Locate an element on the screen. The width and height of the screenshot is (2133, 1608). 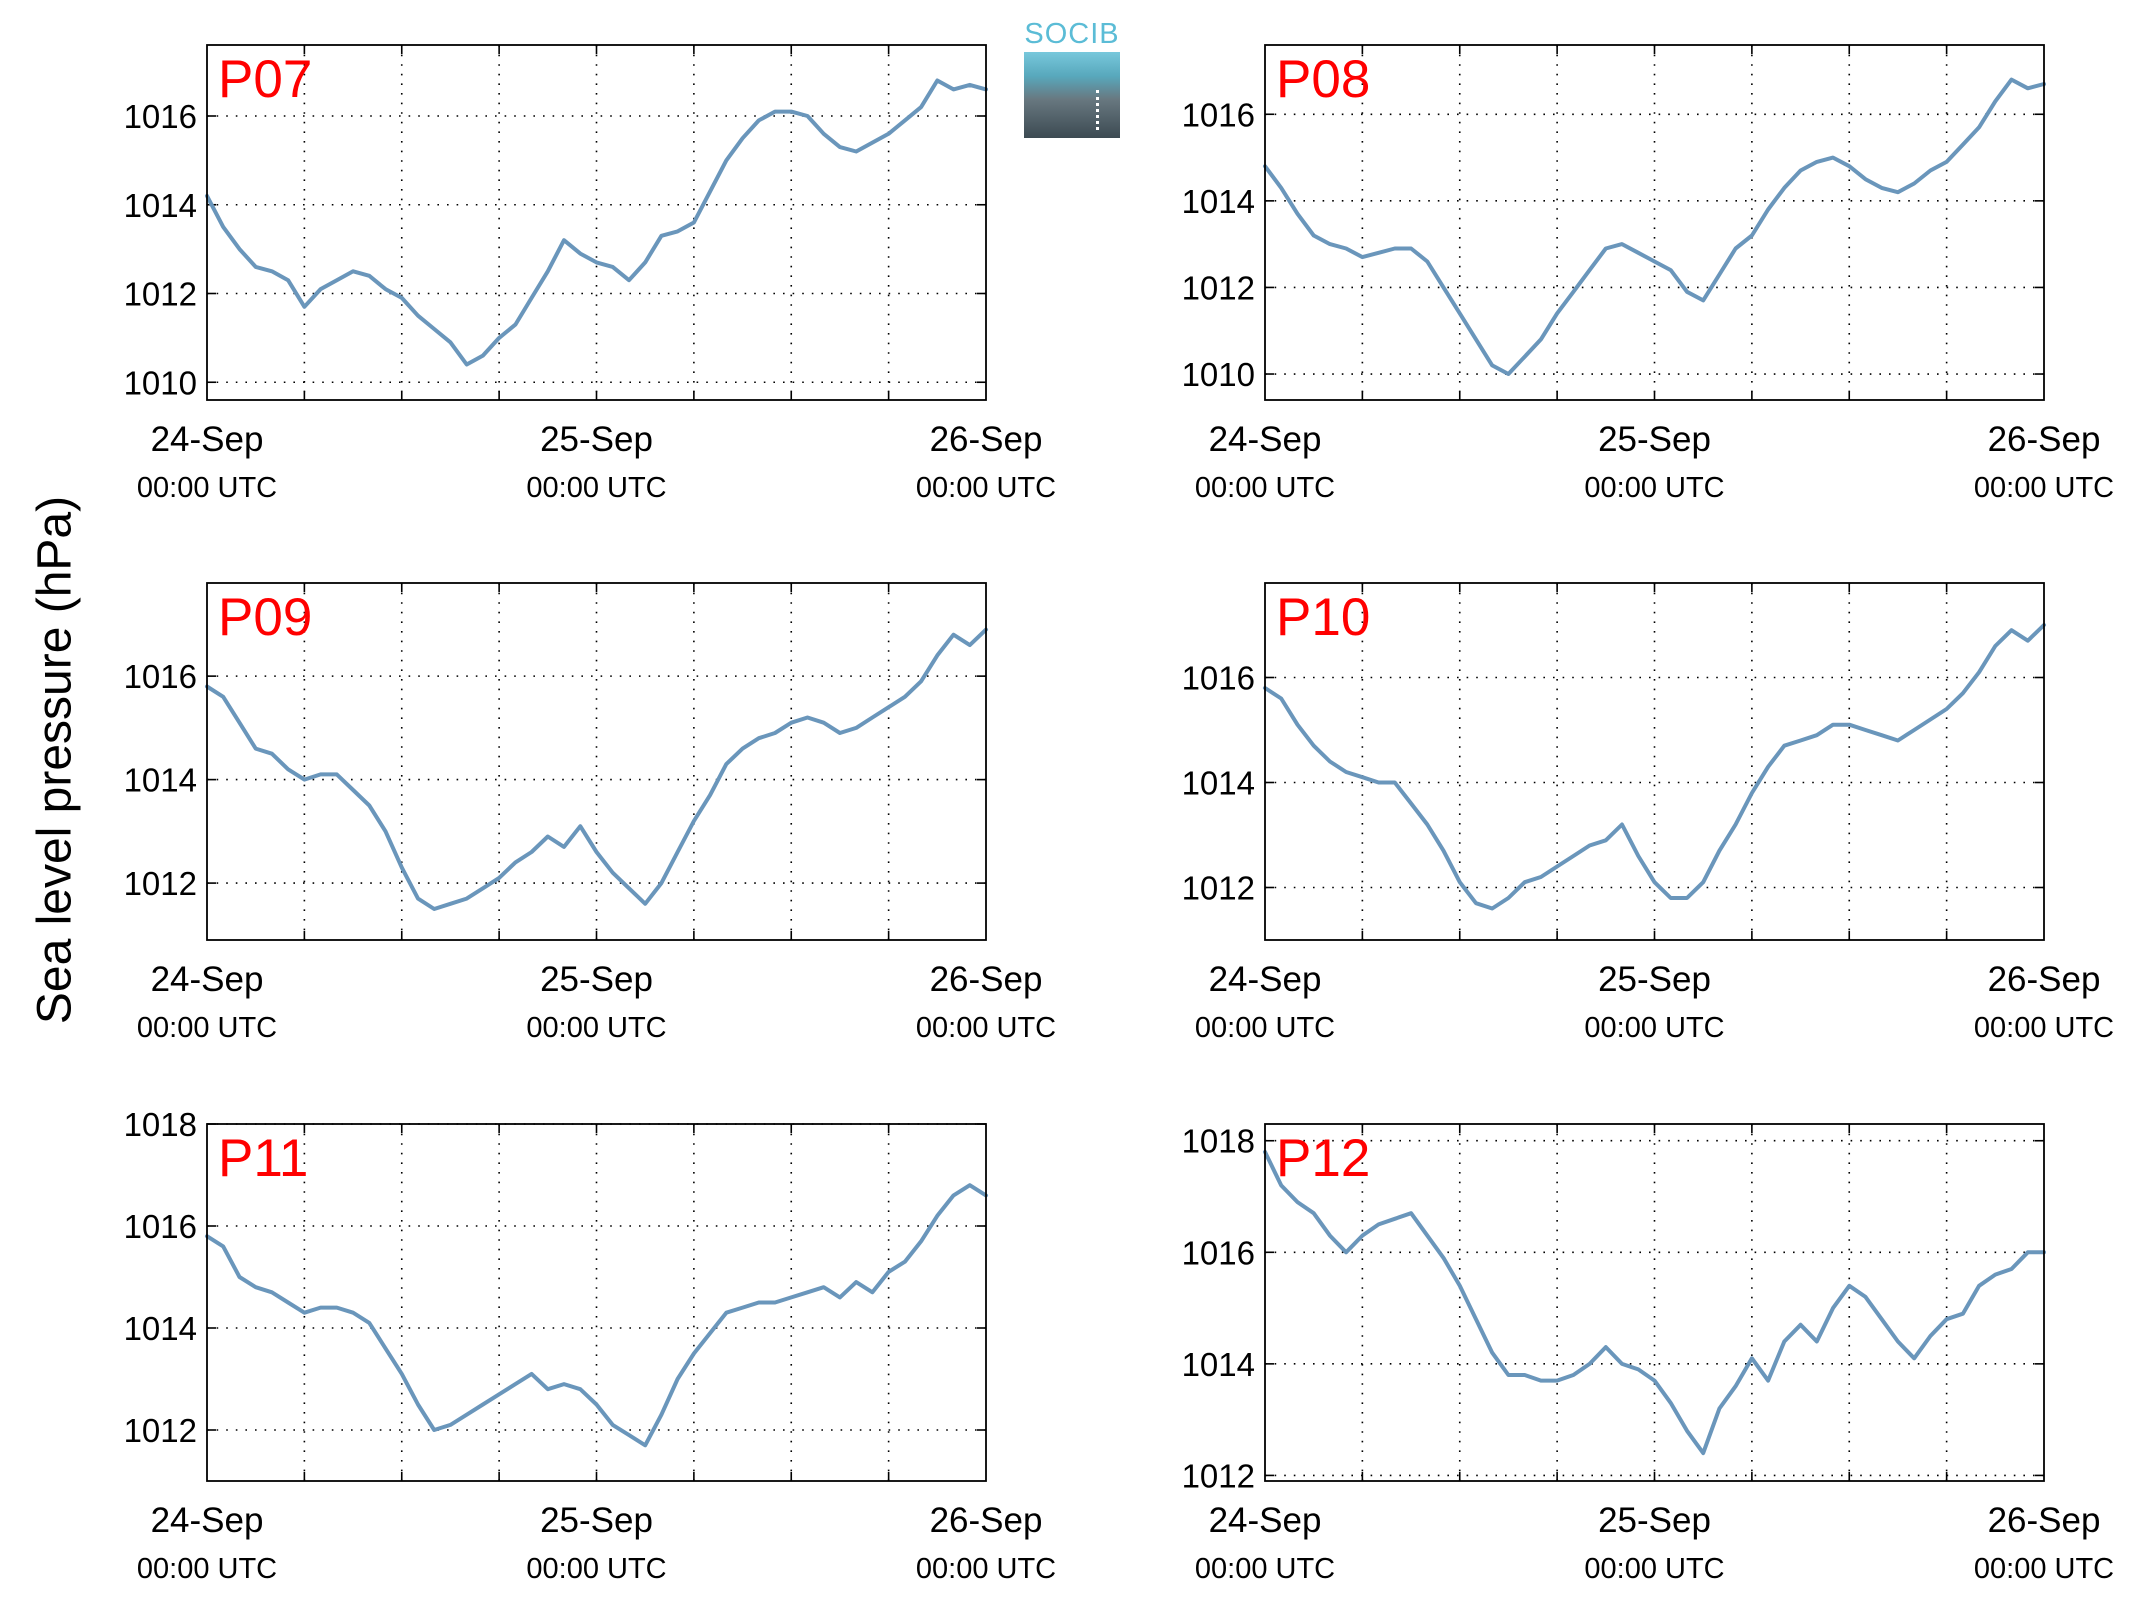
logo-wave-graphic is located at coordinates (1072, 95).